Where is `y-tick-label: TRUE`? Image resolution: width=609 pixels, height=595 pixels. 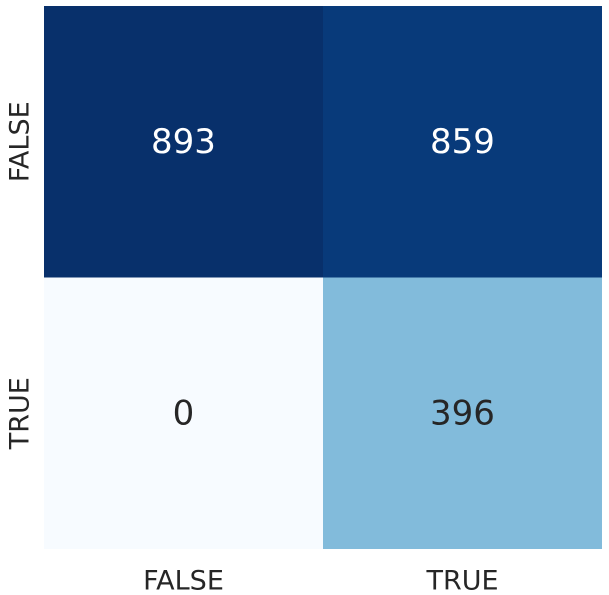
y-tick-label: TRUE is located at coordinates (20, 413).